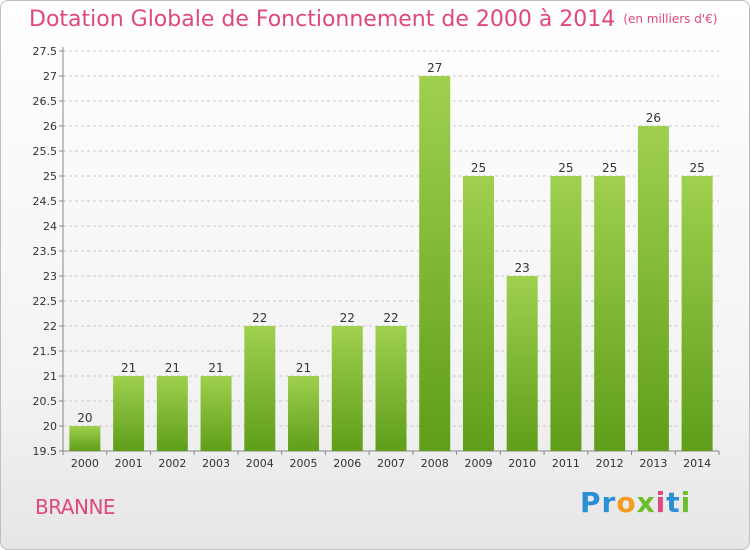 This screenshot has width=750, height=550. What do you see at coordinates (75, 507) in the screenshot?
I see `location-name: BRANNE` at bounding box center [75, 507].